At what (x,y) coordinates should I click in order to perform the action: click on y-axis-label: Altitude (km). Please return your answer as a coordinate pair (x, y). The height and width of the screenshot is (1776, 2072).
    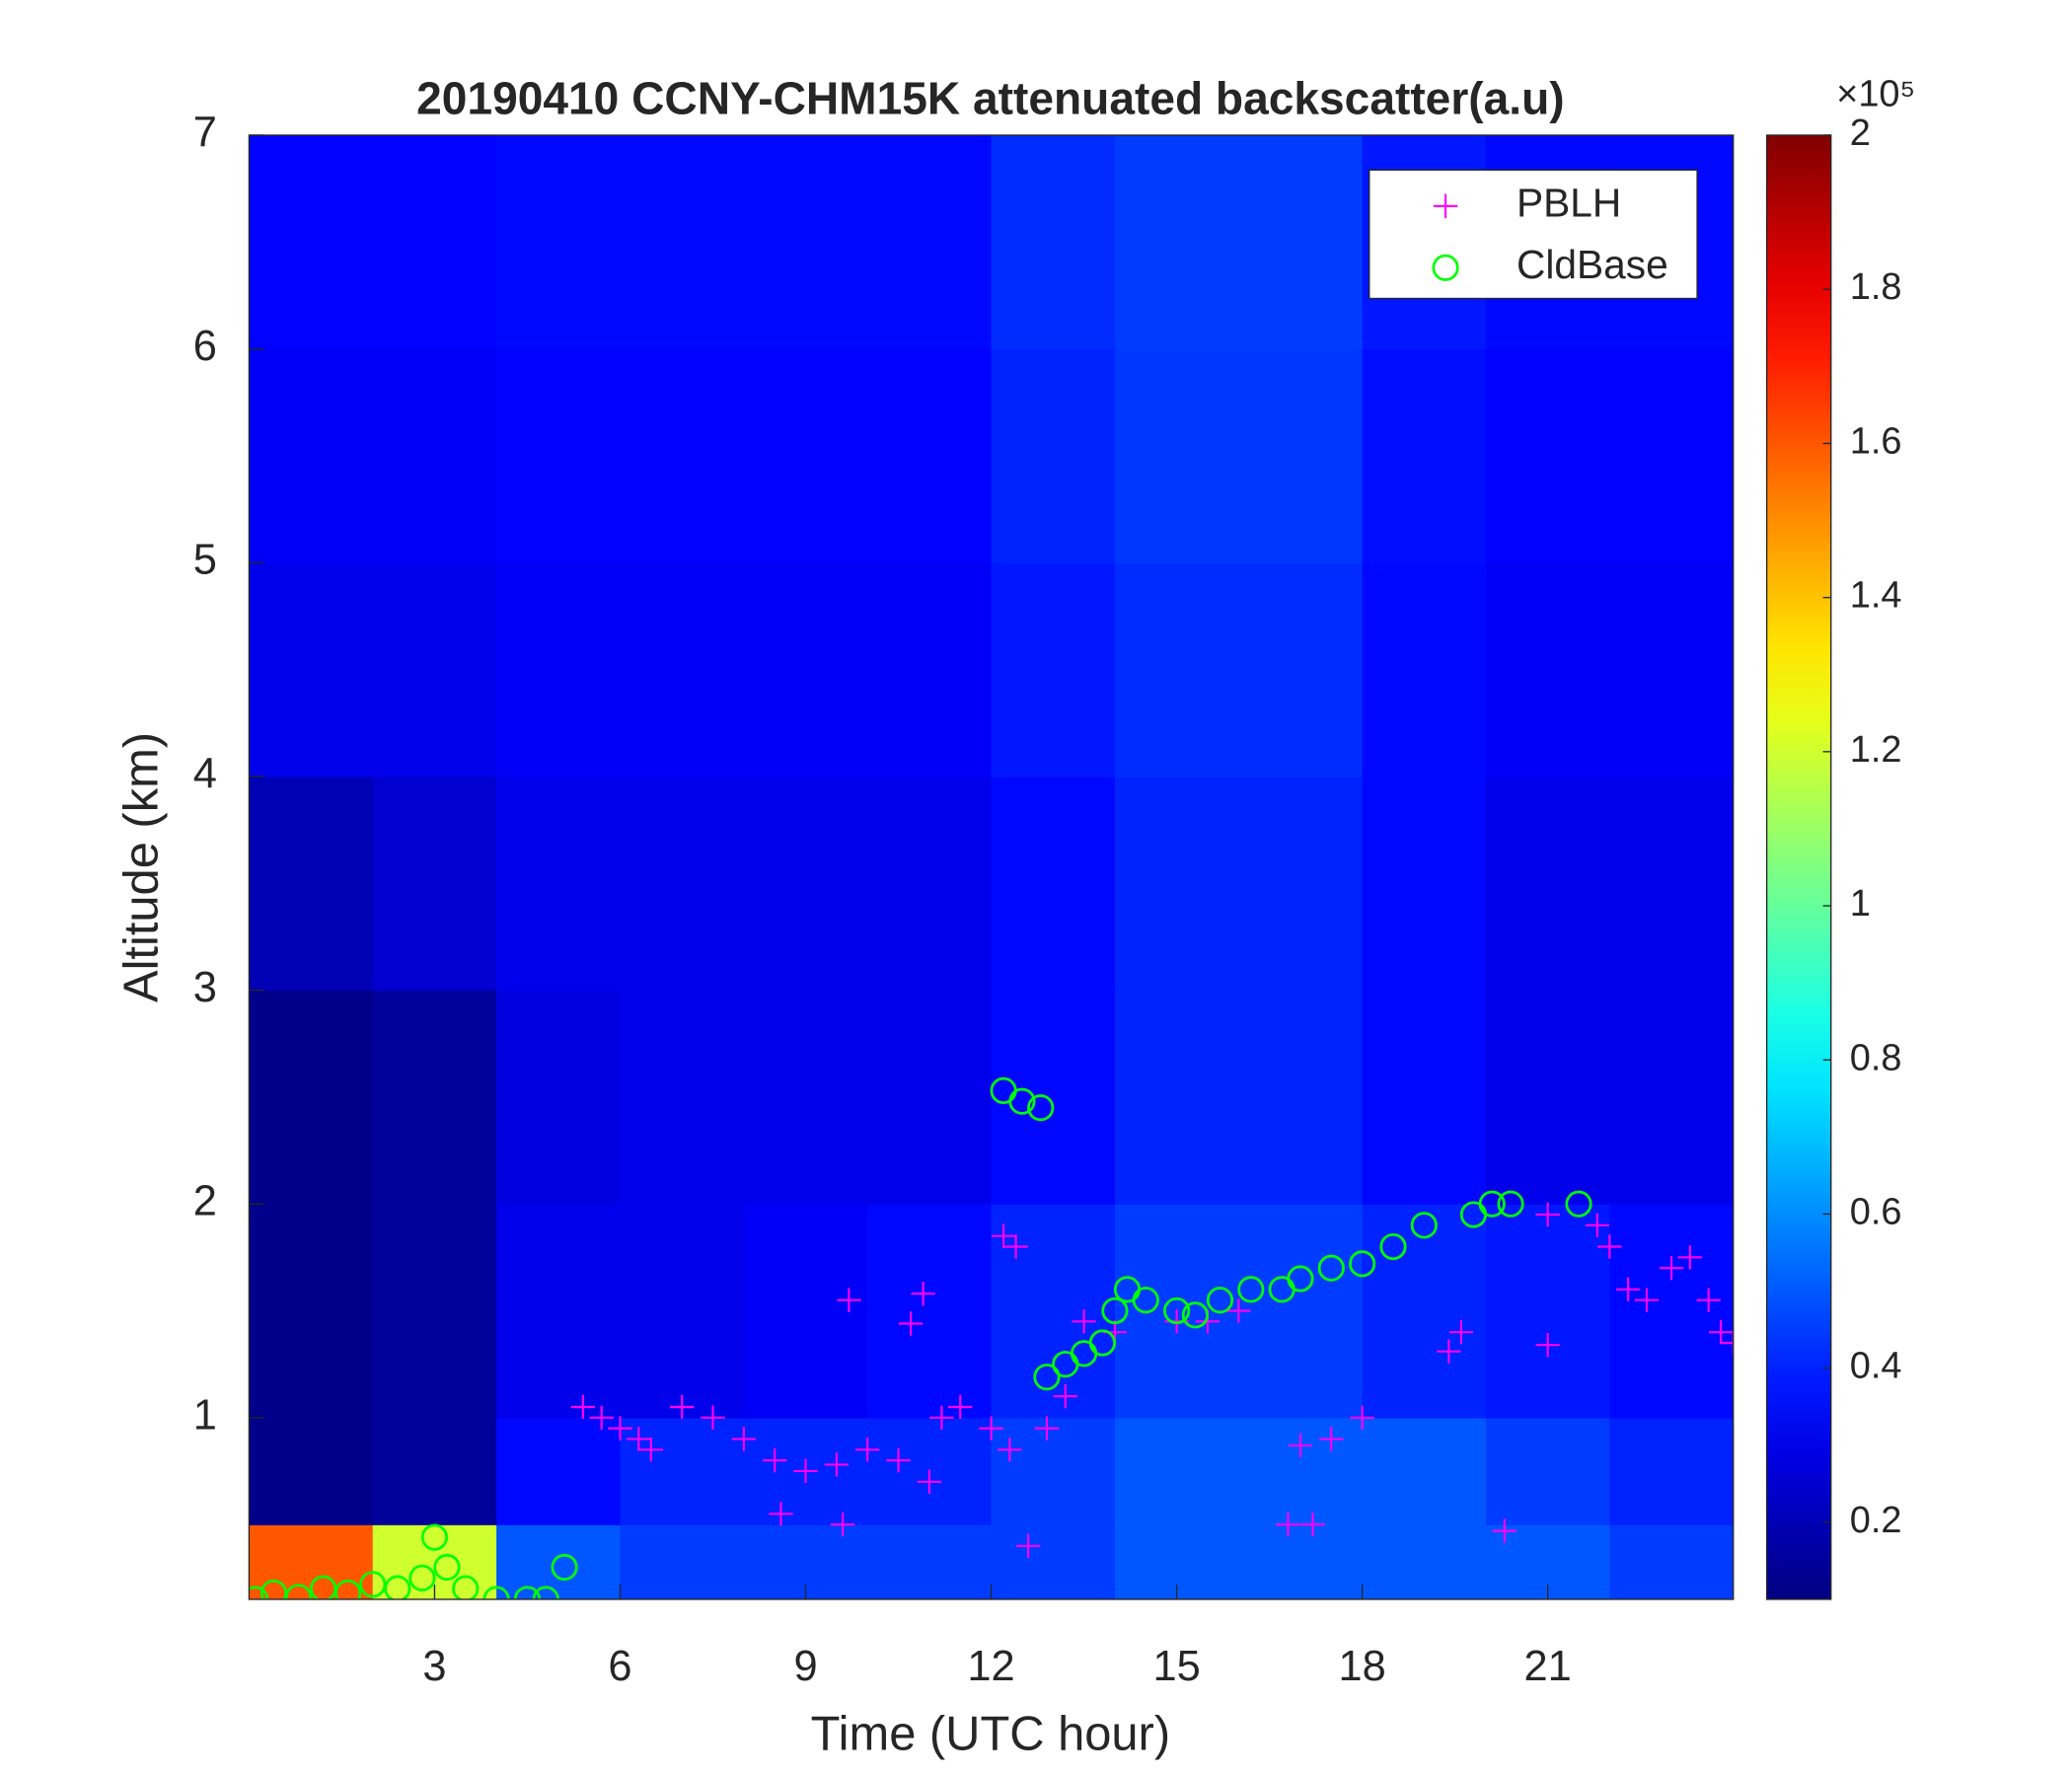
    Looking at the image, I should click on (142, 867).